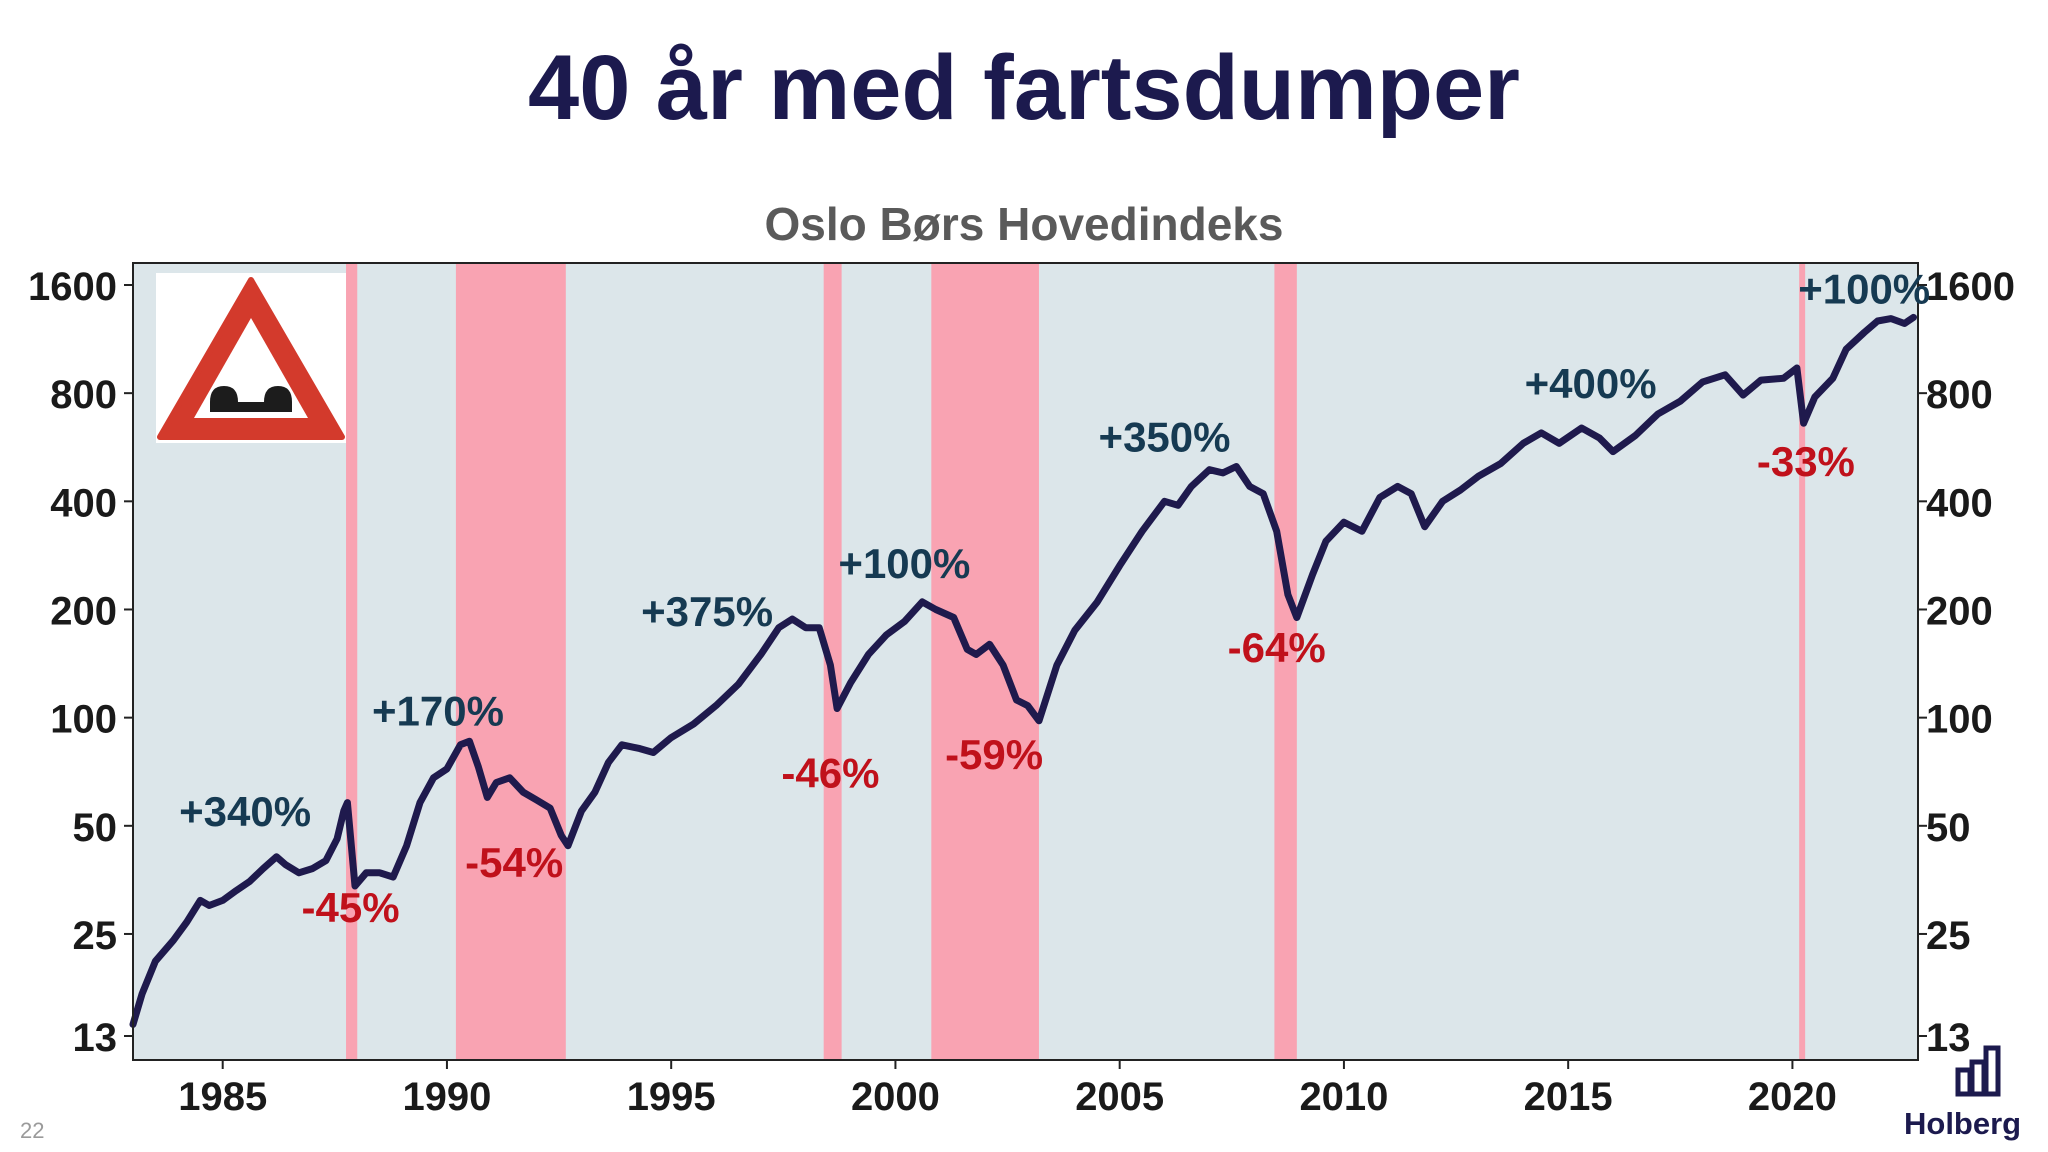 The width and height of the screenshot is (2048, 1152). I want to click on loss-annotation: -64%, so click(1277, 647).